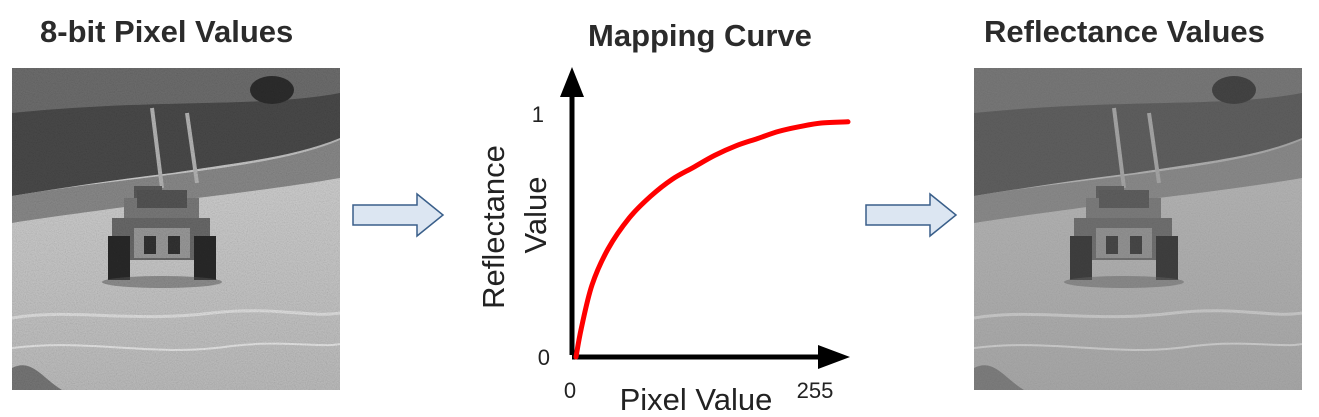 The height and width of the screenshot is (417, 1319). What do you see at coordinates (700, 35) in the screenshot?
I see `chart-title: Mapping Curve` at bounding box center [700, 35].